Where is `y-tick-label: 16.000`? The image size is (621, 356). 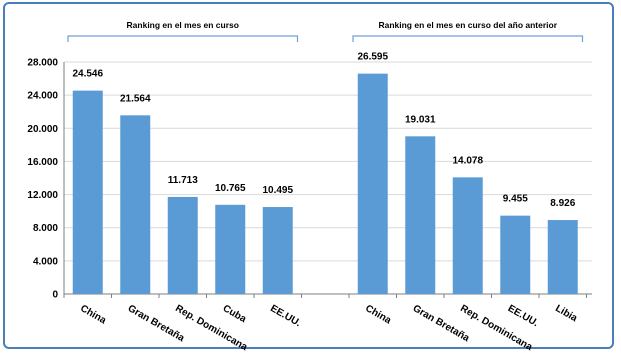
y-tick-label: 16.000 is located at coordinates (42, 162).